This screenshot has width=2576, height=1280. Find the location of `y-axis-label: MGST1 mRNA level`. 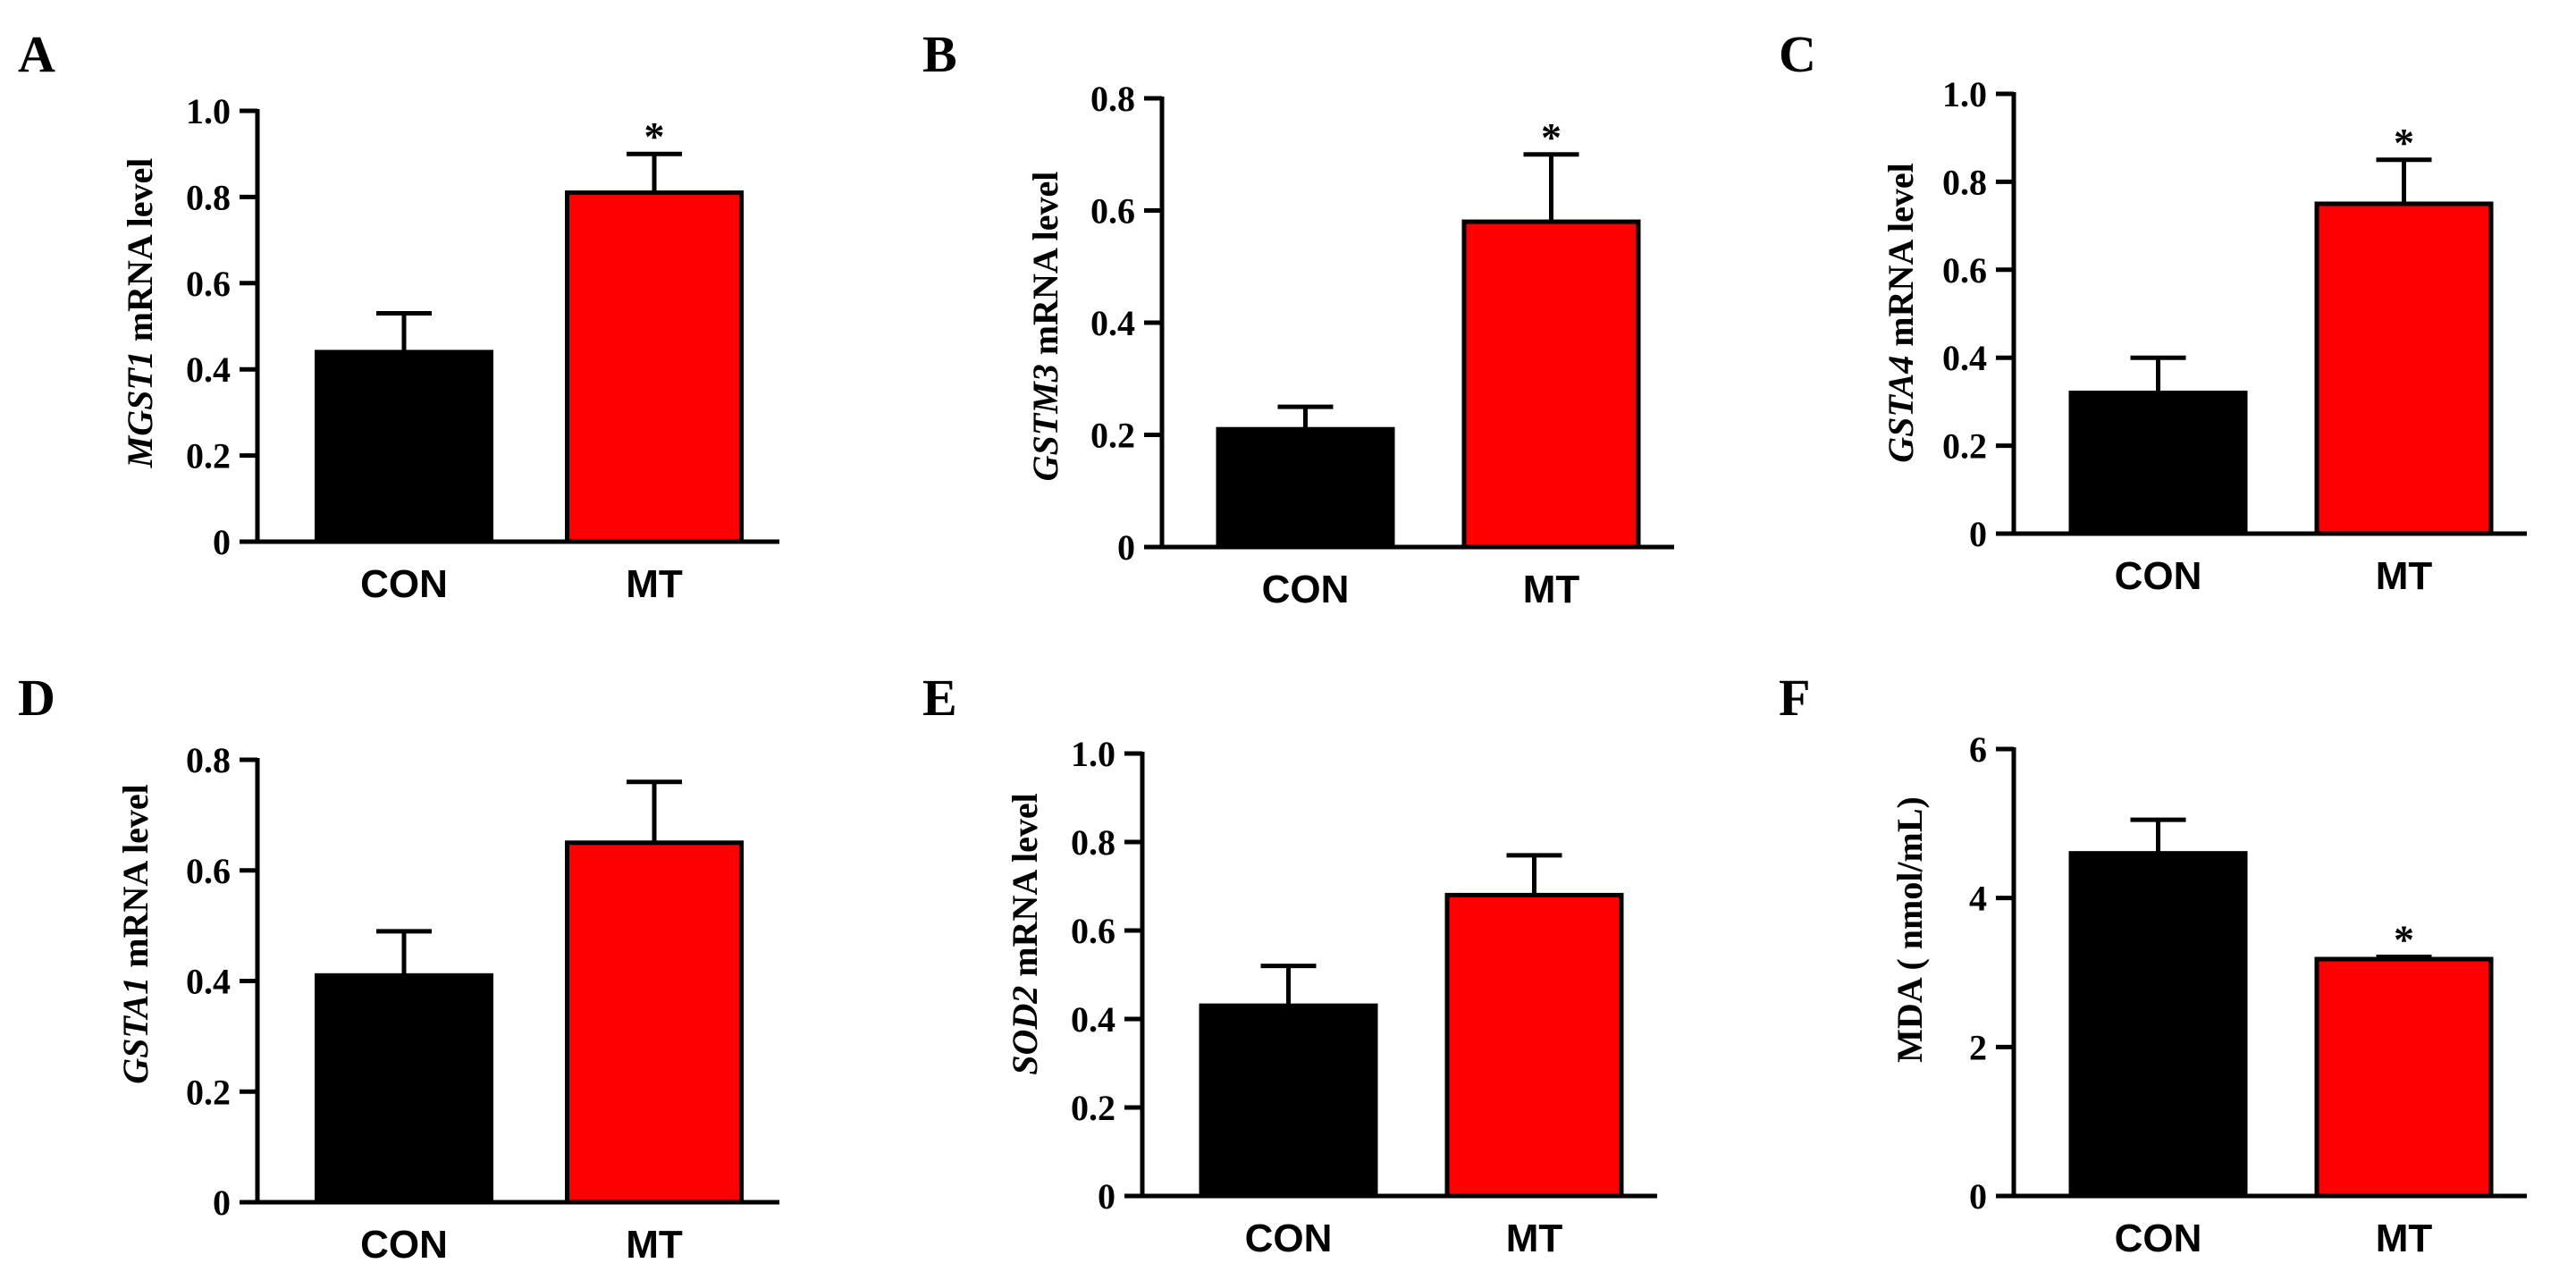

y-axis-label: MGST1 mRNA level is located at coordinates (140, 313).